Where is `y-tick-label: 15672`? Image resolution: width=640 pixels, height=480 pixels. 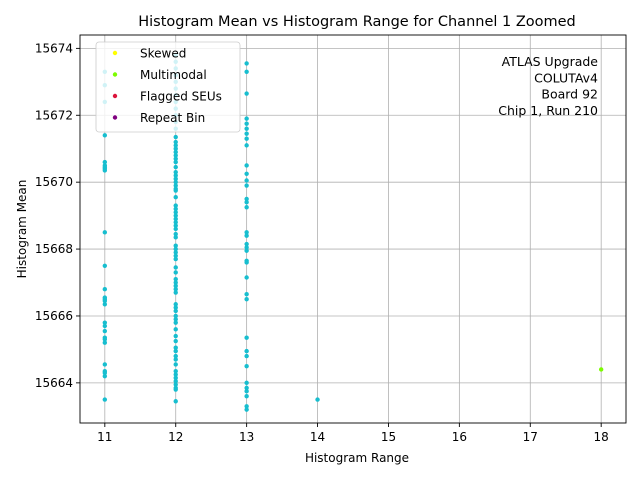 y-tick-label: 15672 is located at coordinates (54, 115).